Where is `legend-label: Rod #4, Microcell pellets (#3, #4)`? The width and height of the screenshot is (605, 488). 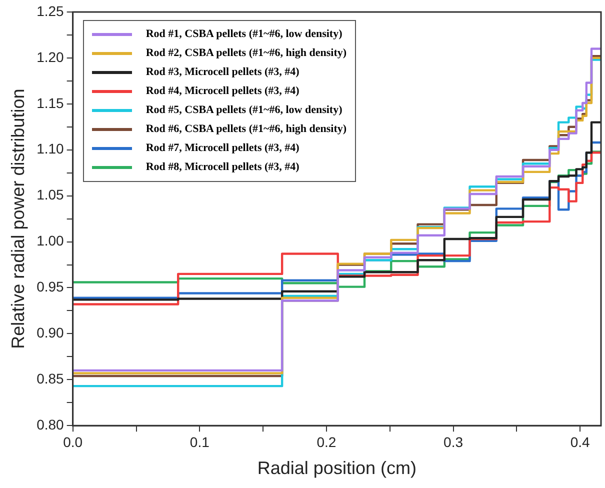 legend-label: Rod #4, Microcell pellets (#3, #4) is located at coordinates (223, 91).